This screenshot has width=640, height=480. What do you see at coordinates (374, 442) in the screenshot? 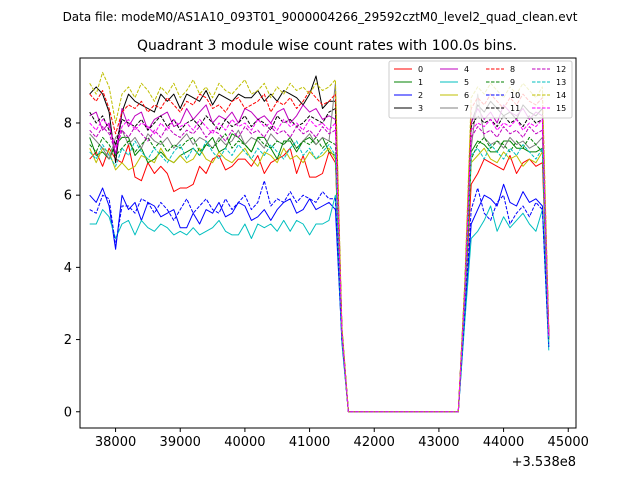
I see `x-tick-label: 42000` at bounding box center [374, 442].